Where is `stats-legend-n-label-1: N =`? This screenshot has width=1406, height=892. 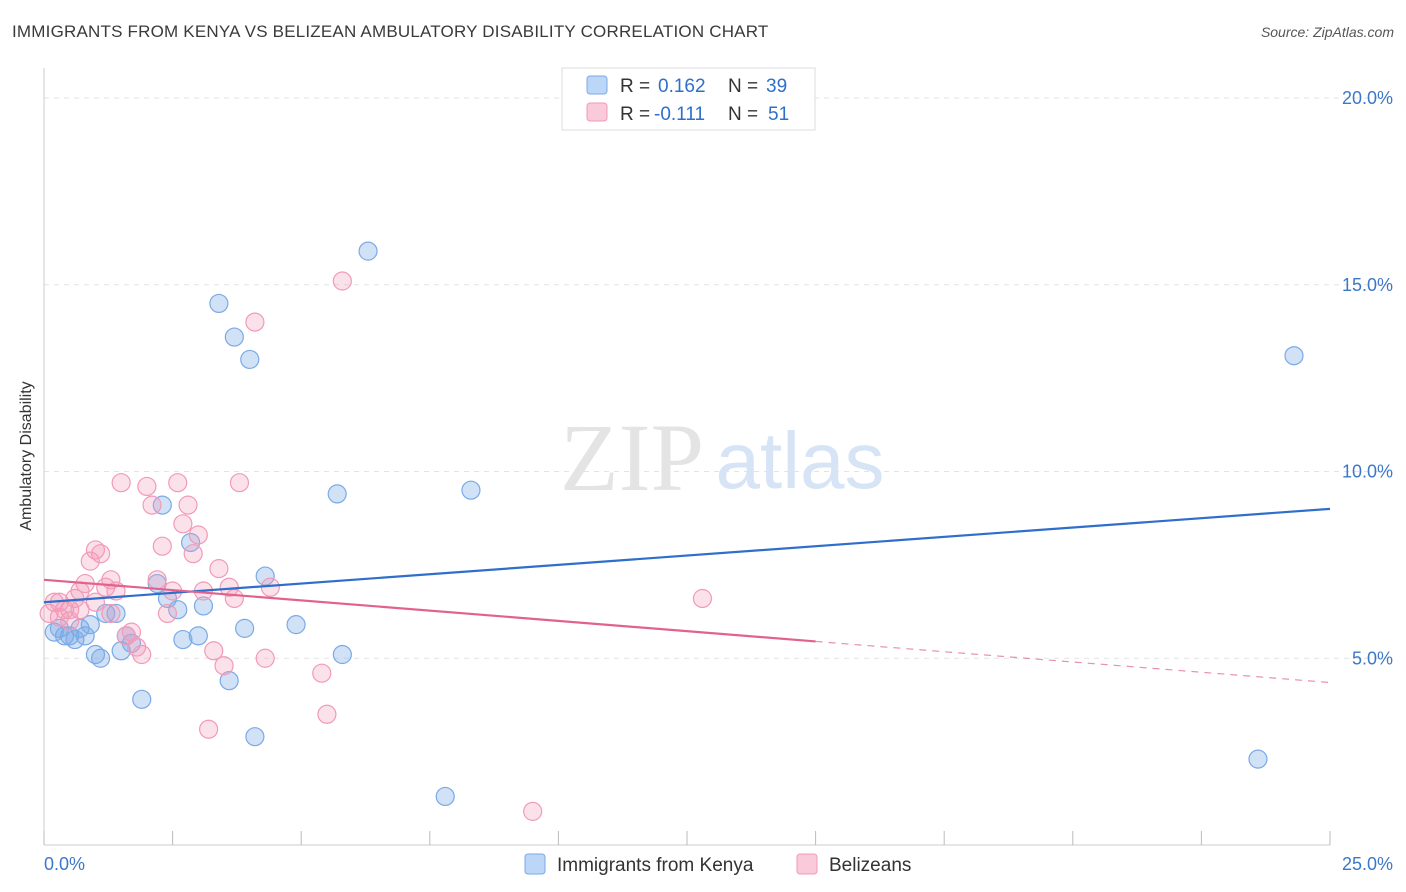
stats-legend-n-label-1: N = is located at coordinates (743, 114).